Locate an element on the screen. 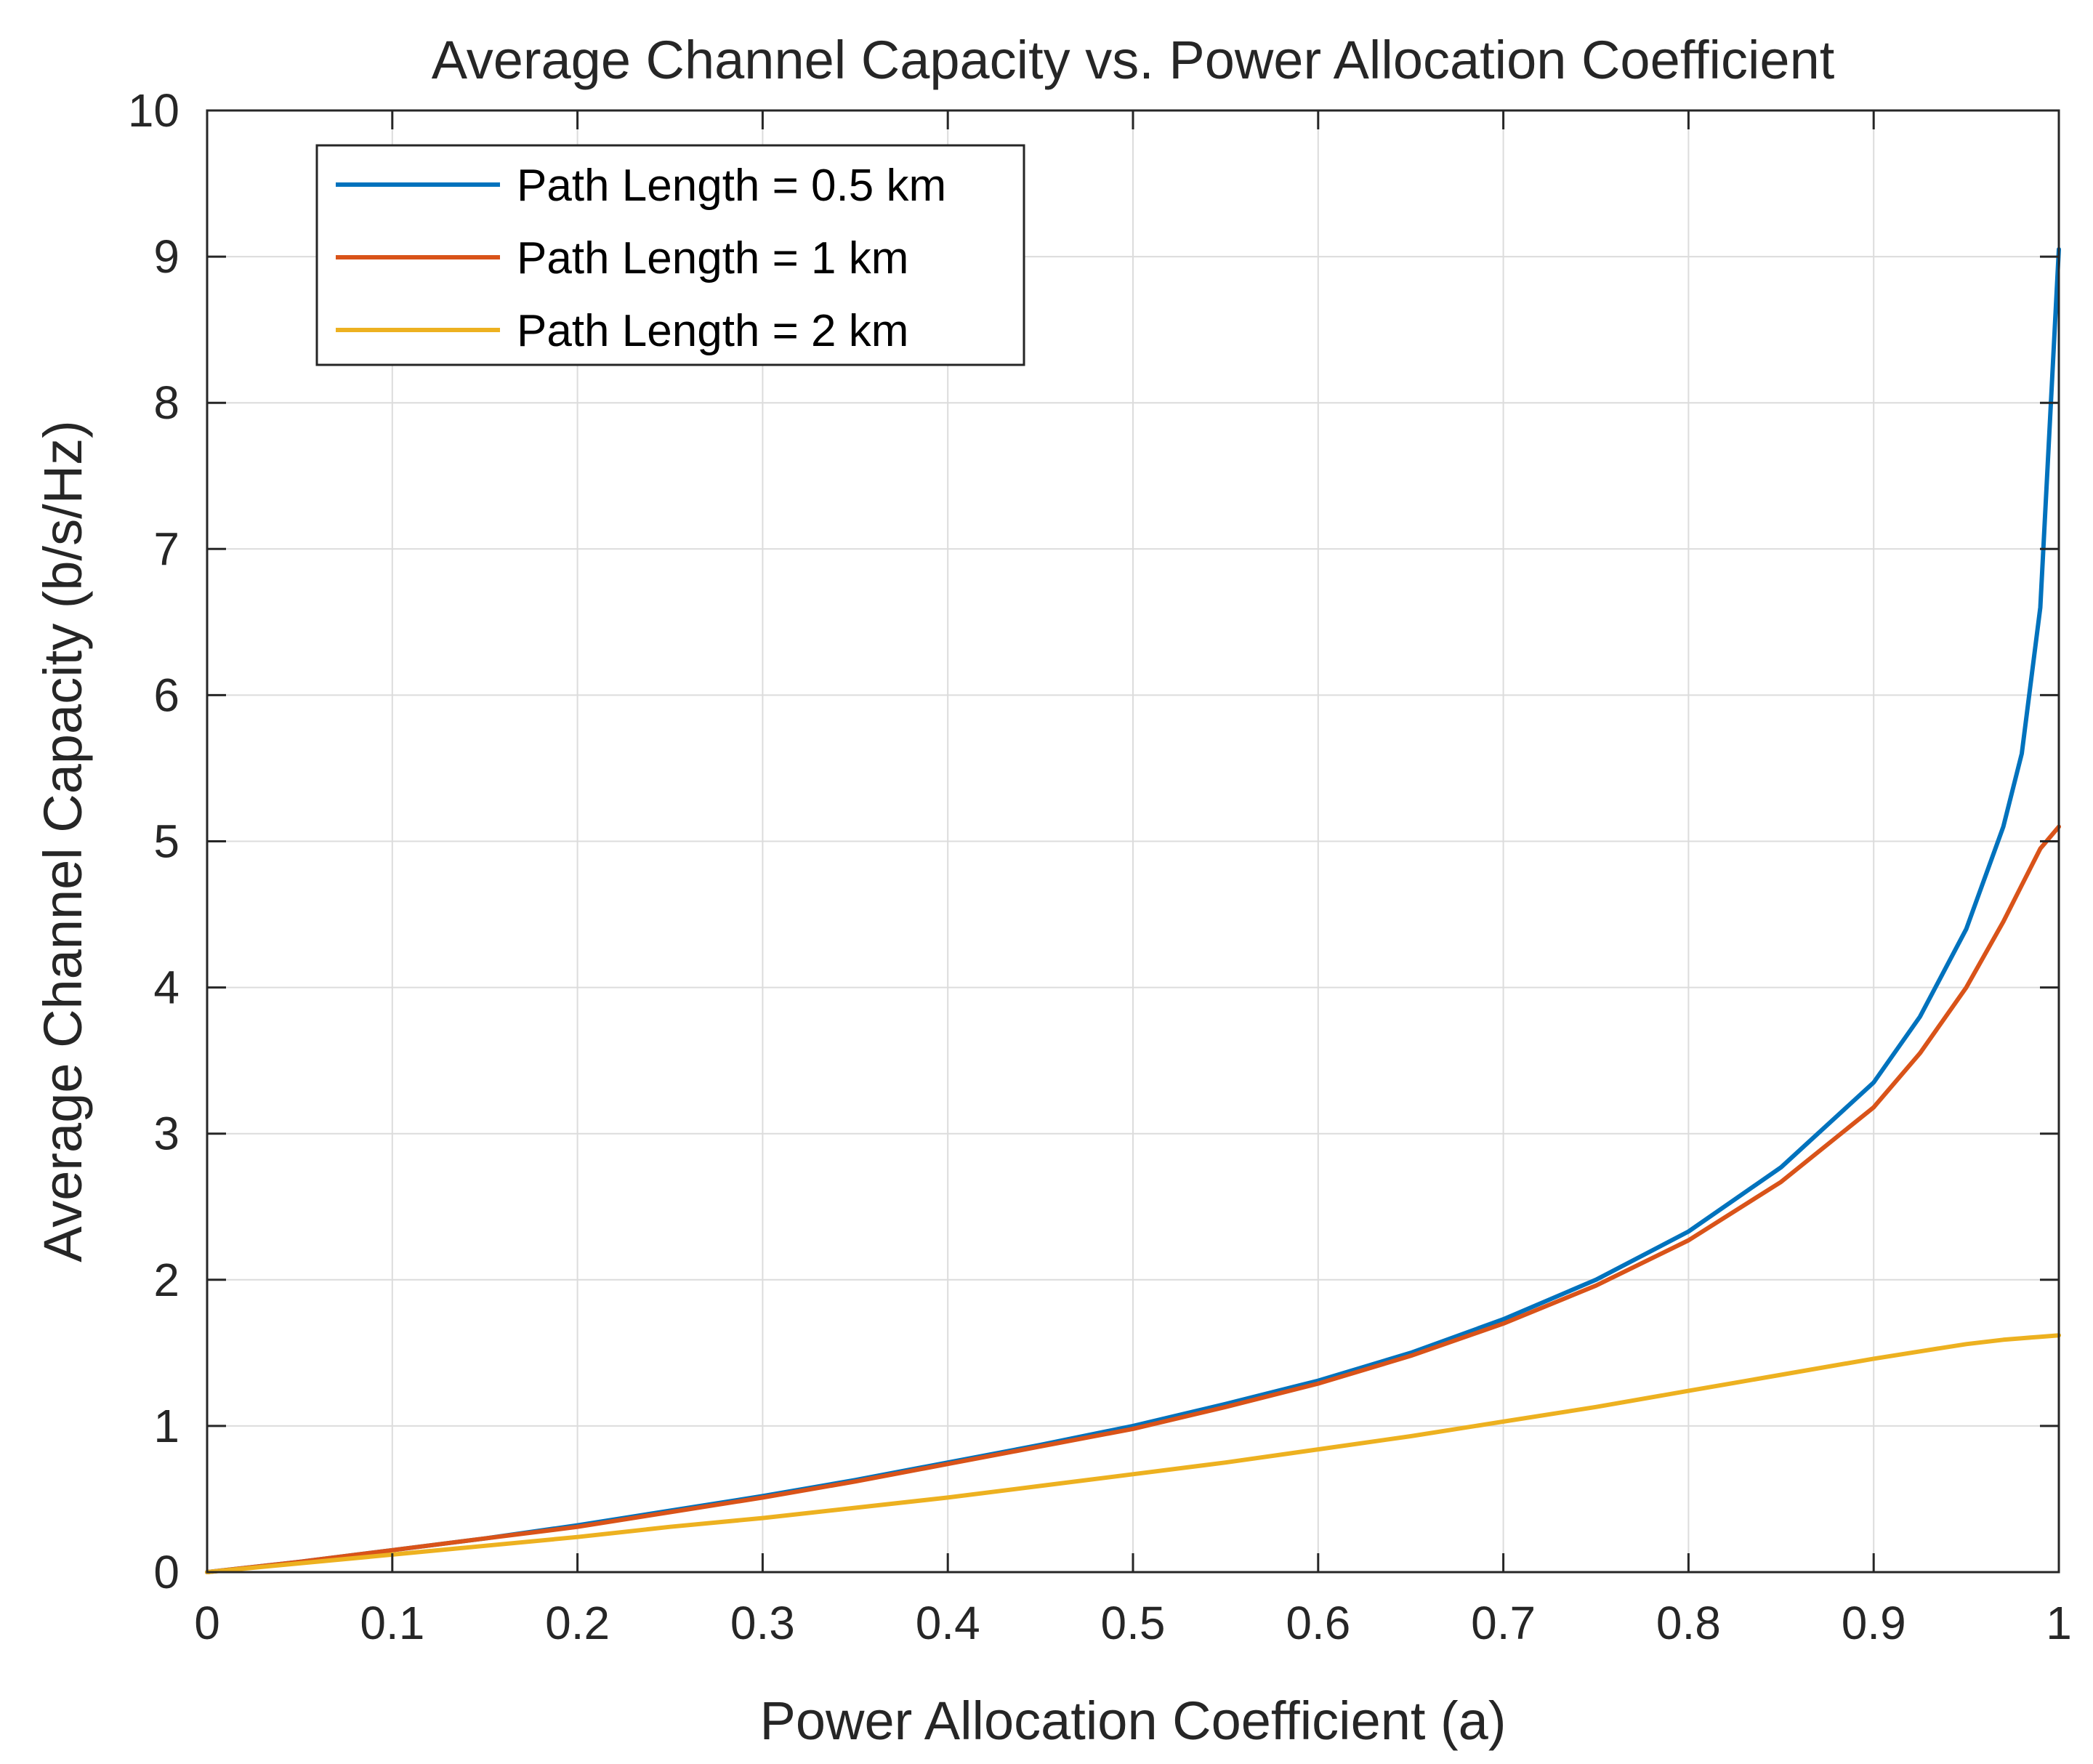 Image resolution: width=2093 pixels, height=1764 pixels. y-tick-label: 9 is located at coordinates (167, 256).